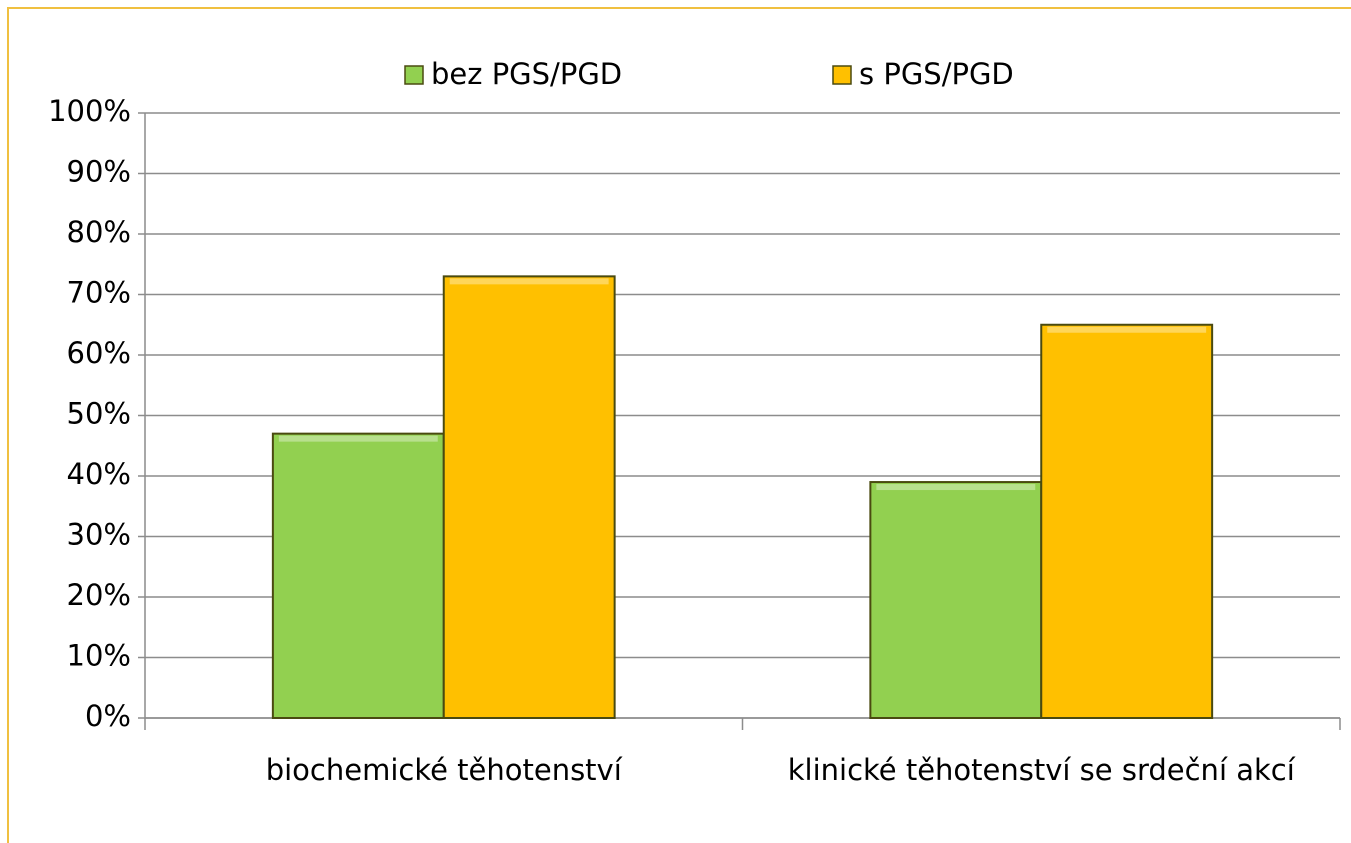 The height and width of the screenshot is (843, 1351). Describe the element at coordinates (99, 293) in the screenshot. I see `y-tick-label: 70%` at that location.